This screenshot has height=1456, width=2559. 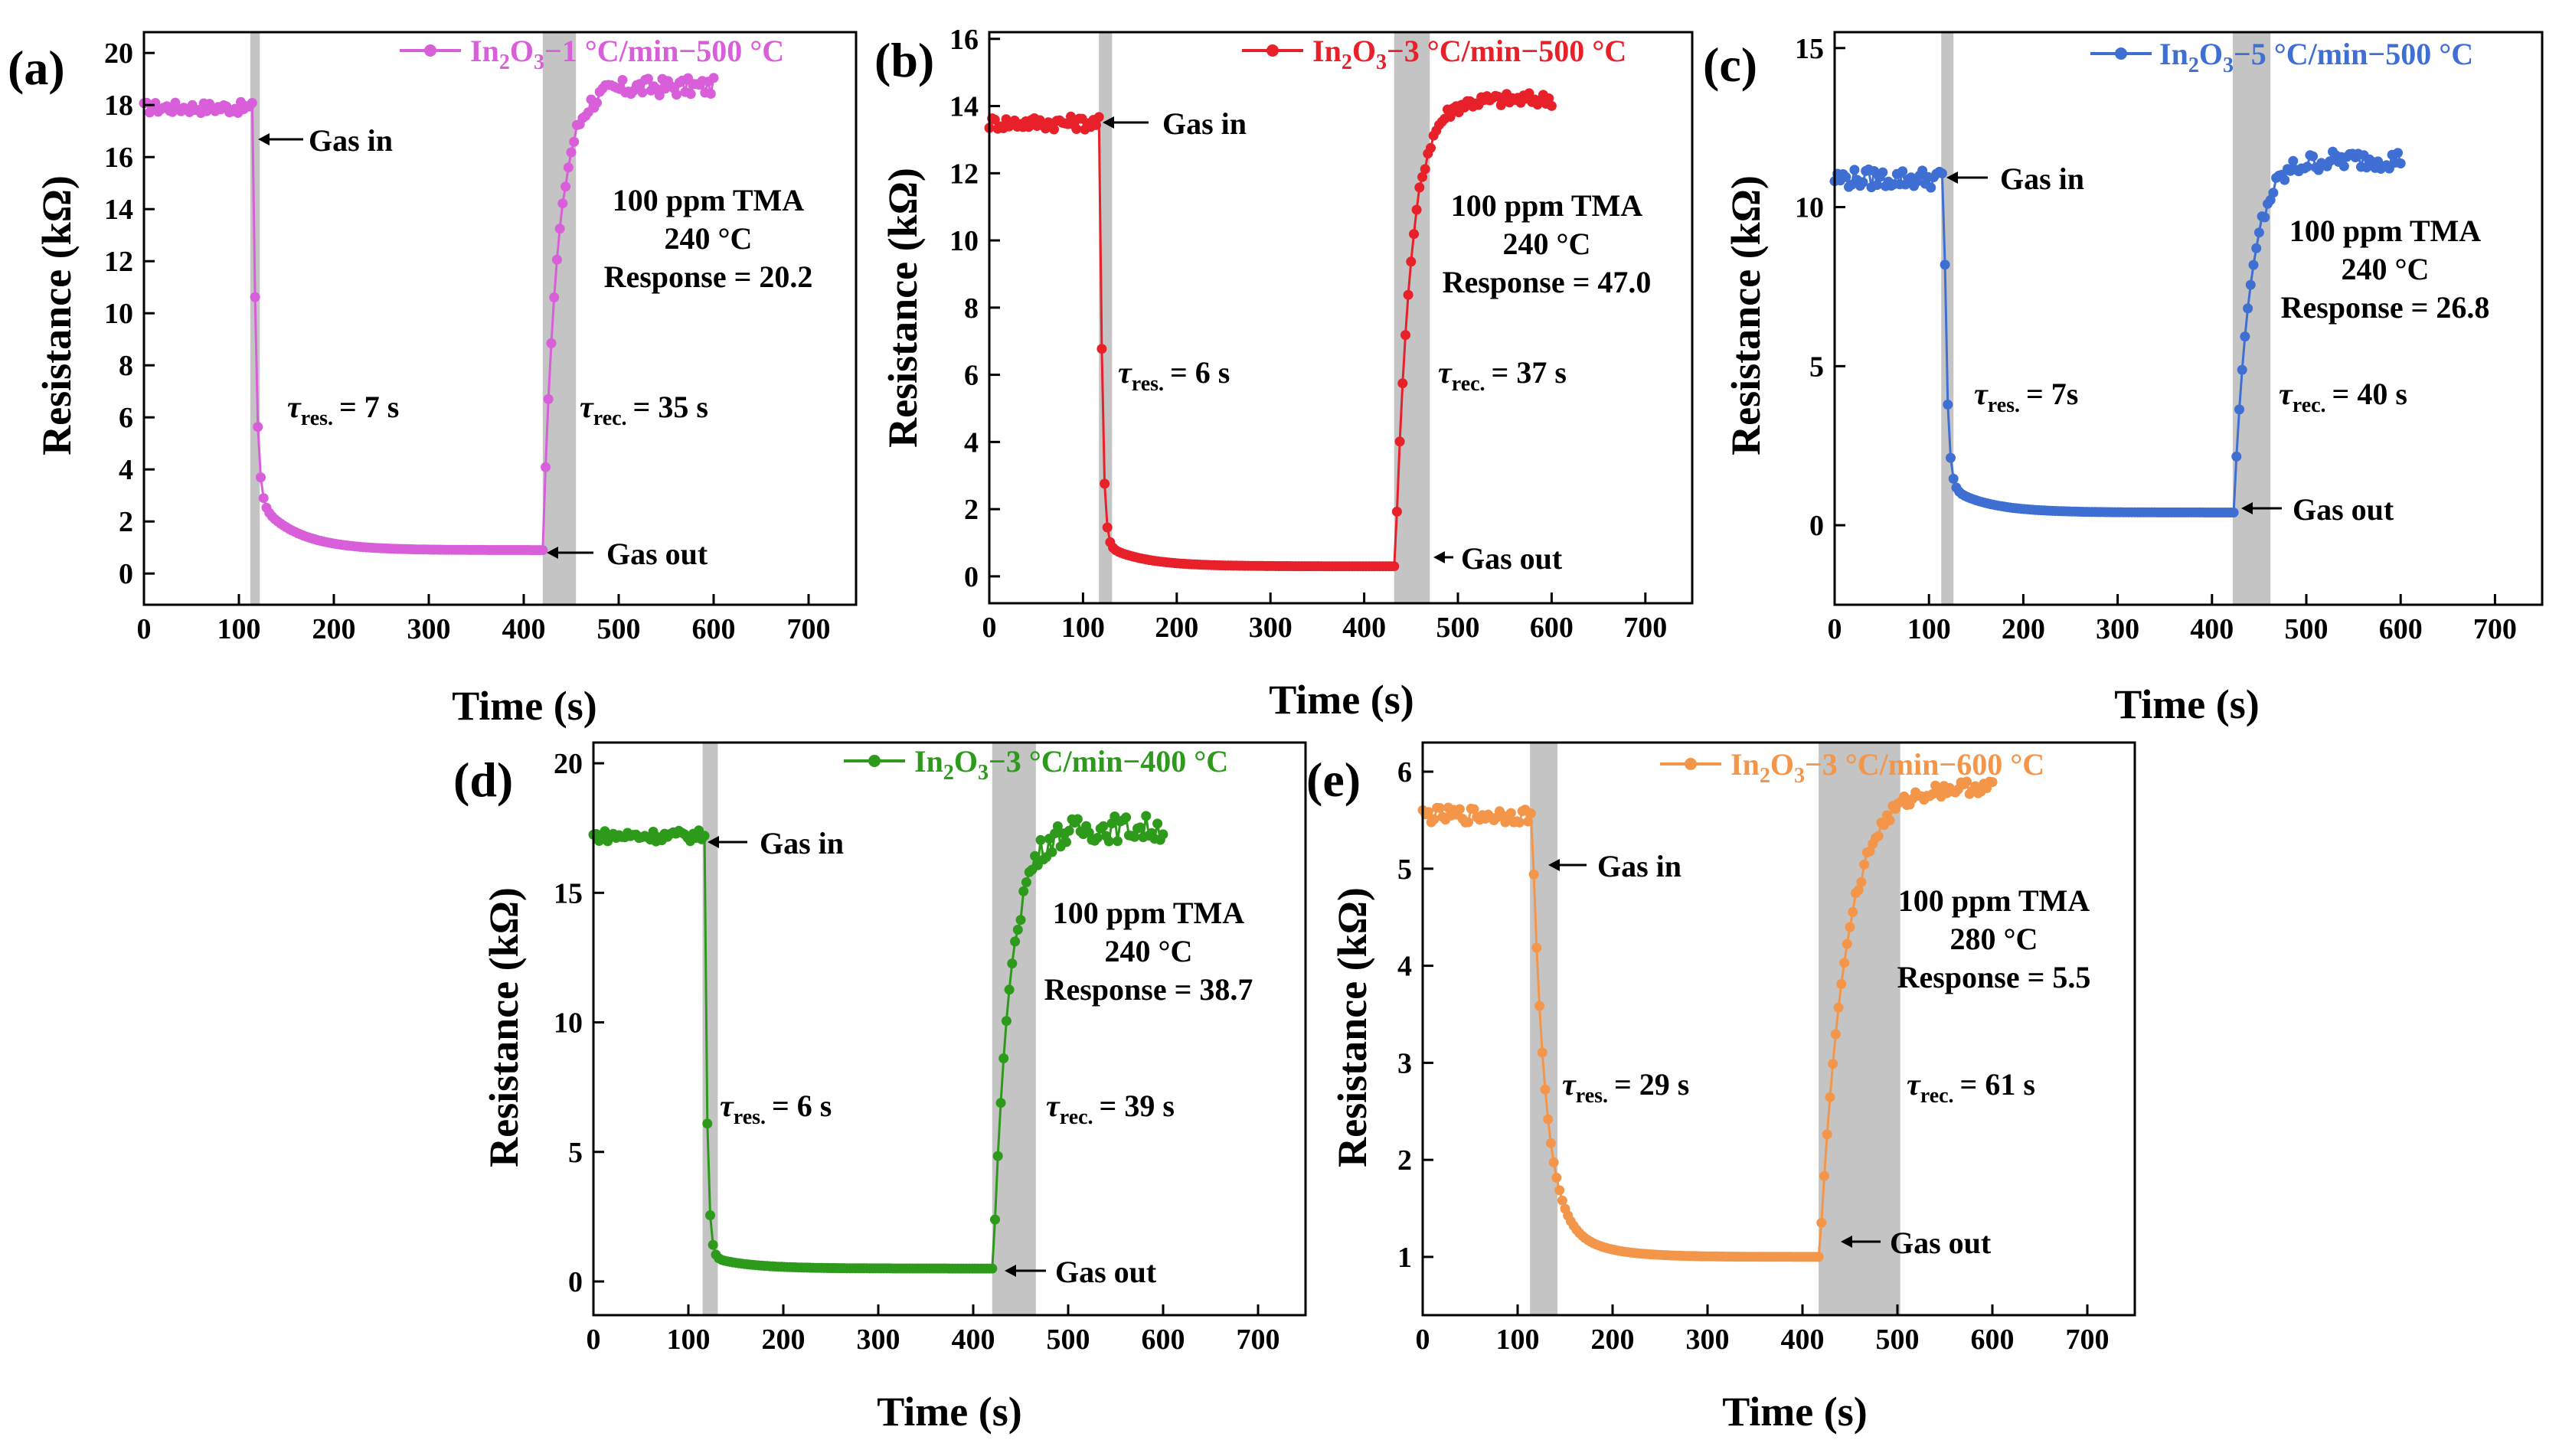 What do you see at coordinates (369, 407) in the screenshot?
I see `panel-a-tau-res-value: = 7 s` at bounding box center [369, 407].